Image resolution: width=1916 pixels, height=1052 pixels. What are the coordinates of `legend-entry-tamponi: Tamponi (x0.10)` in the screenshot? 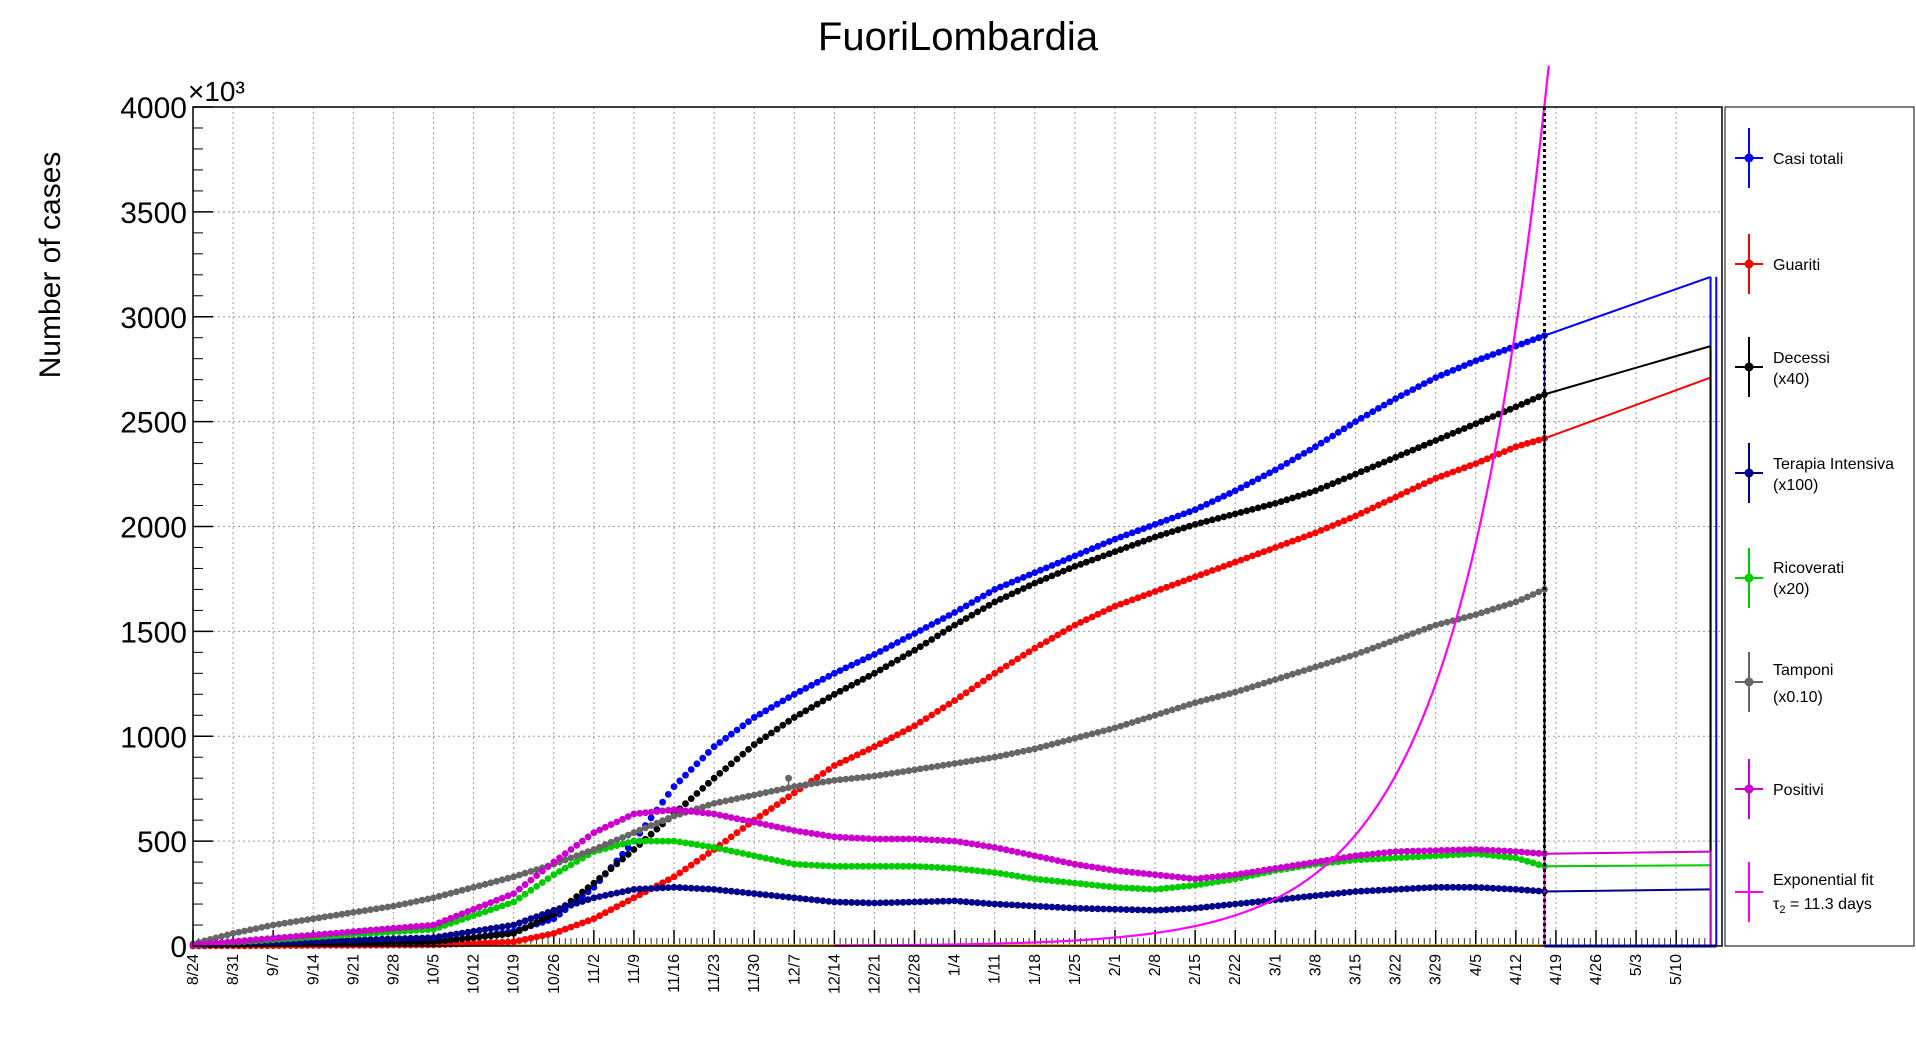 It's located at (1784, 682).